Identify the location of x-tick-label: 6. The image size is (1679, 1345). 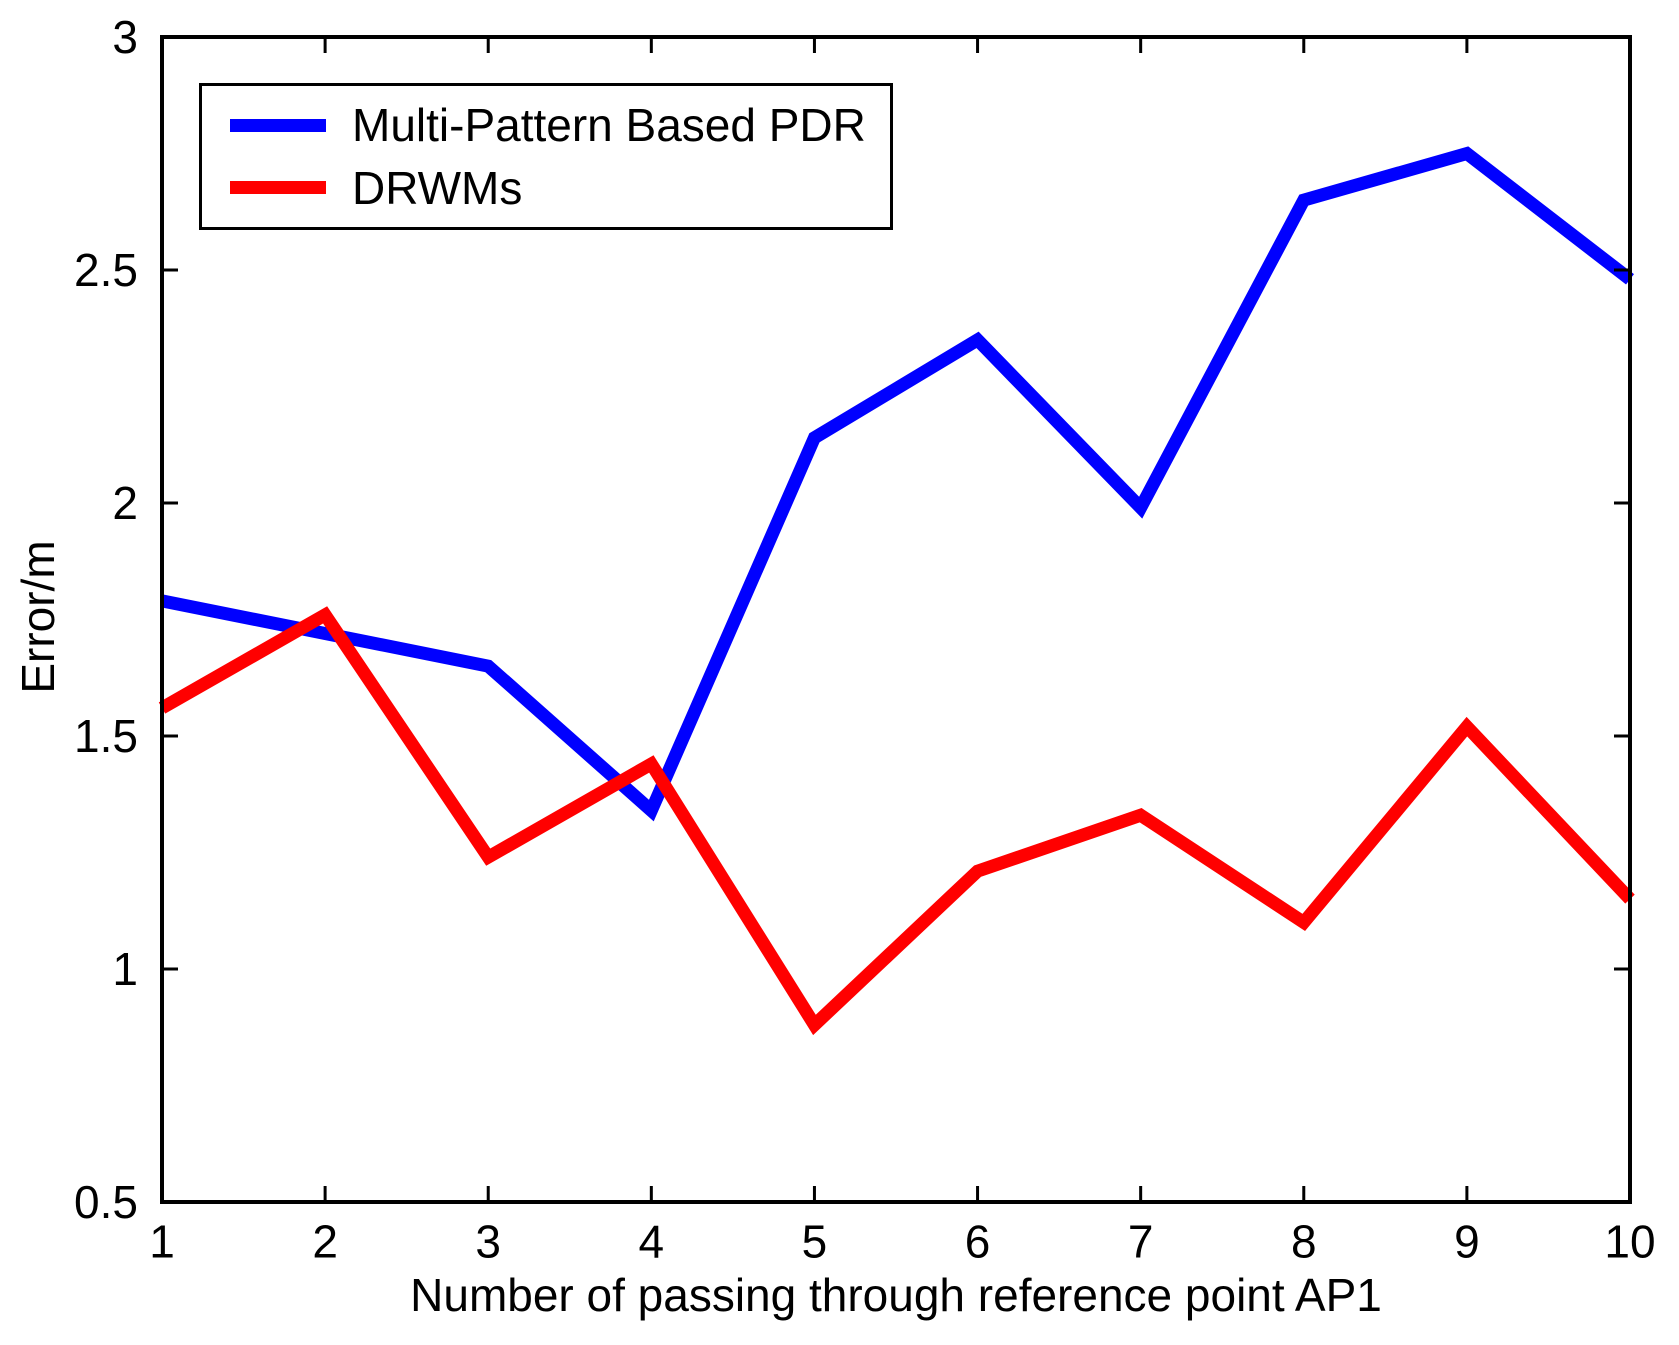
(978, 1242).